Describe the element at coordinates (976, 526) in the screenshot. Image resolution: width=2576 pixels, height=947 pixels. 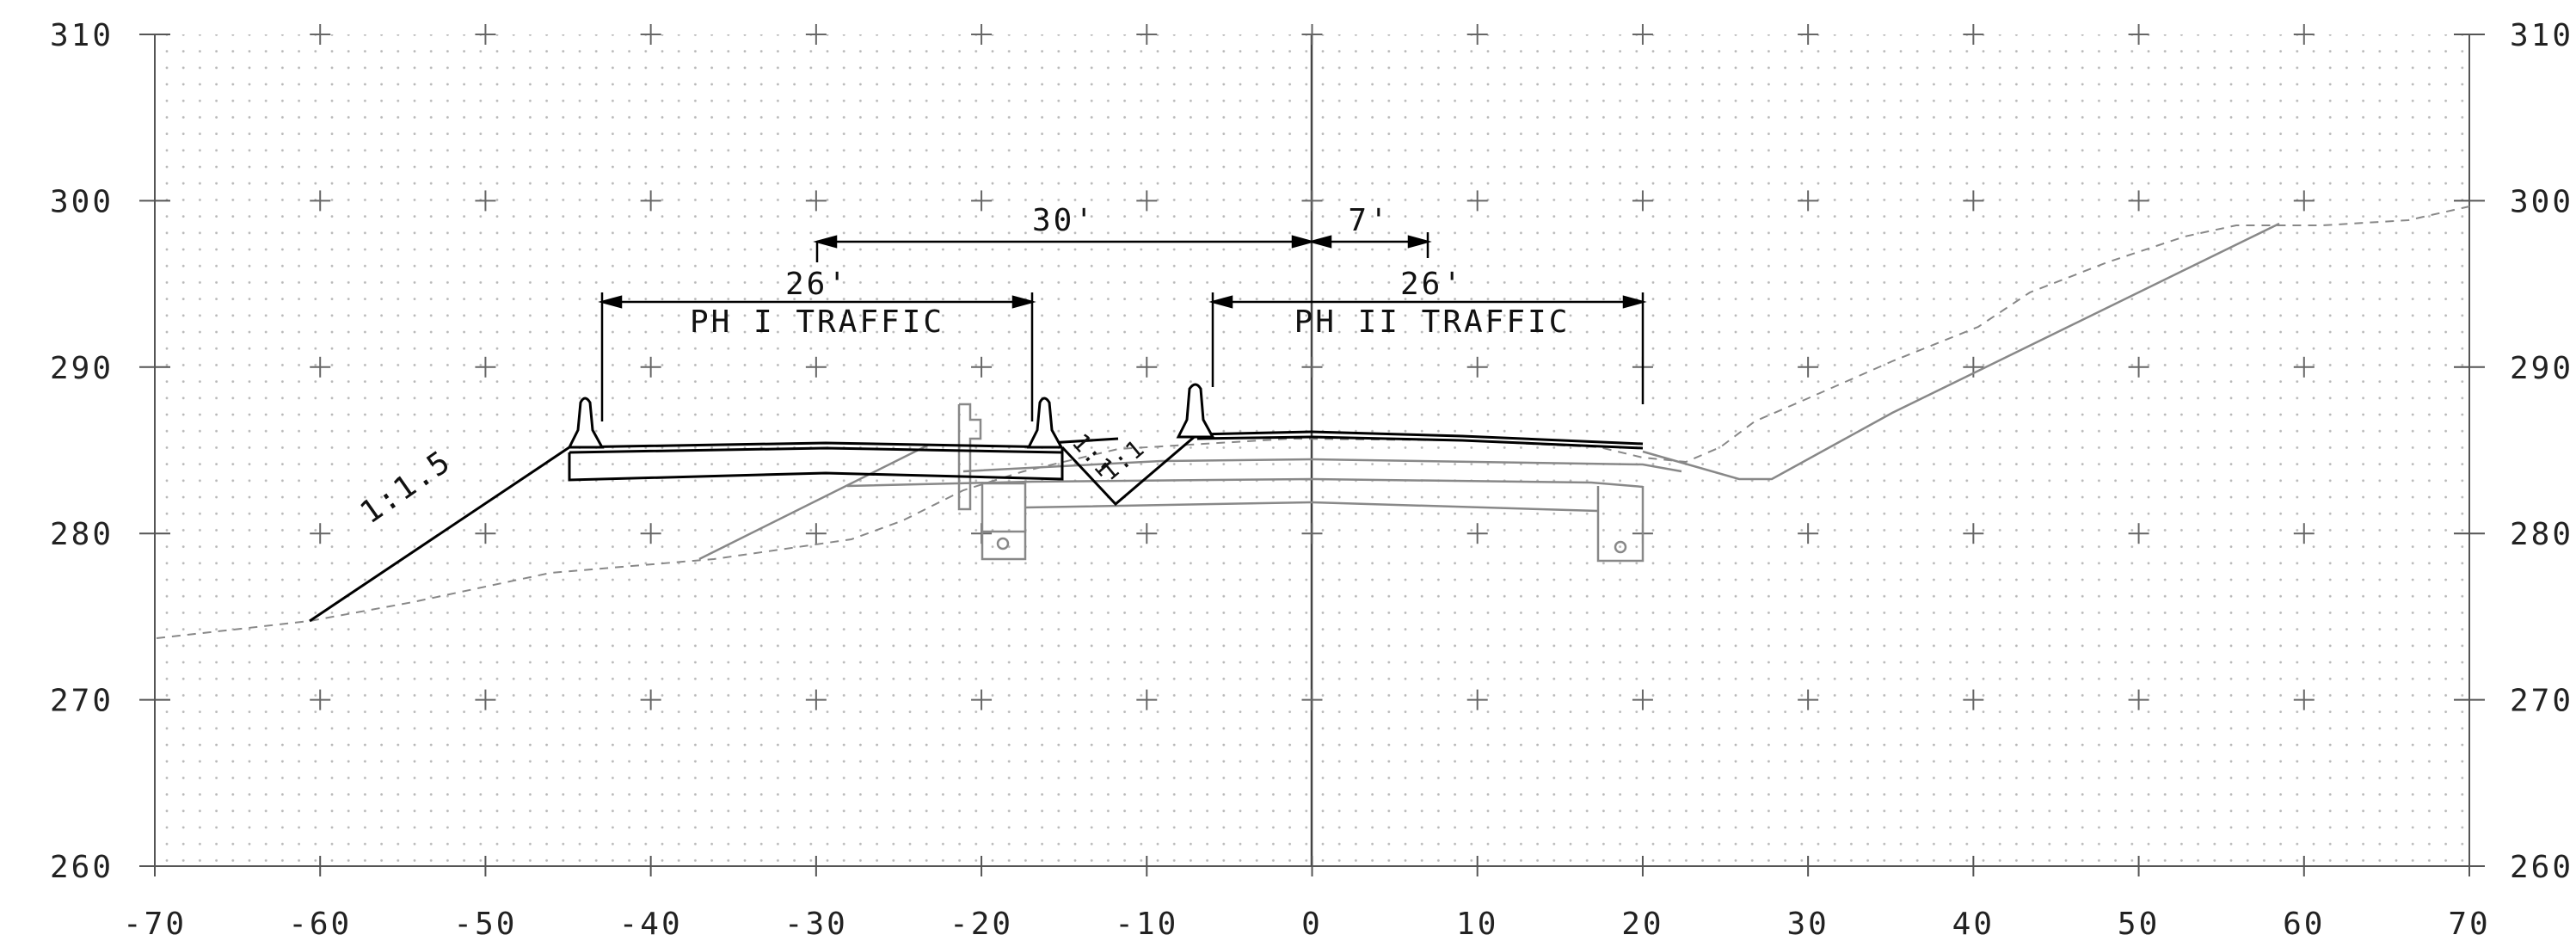
I see `proposed-roadway` at that location.